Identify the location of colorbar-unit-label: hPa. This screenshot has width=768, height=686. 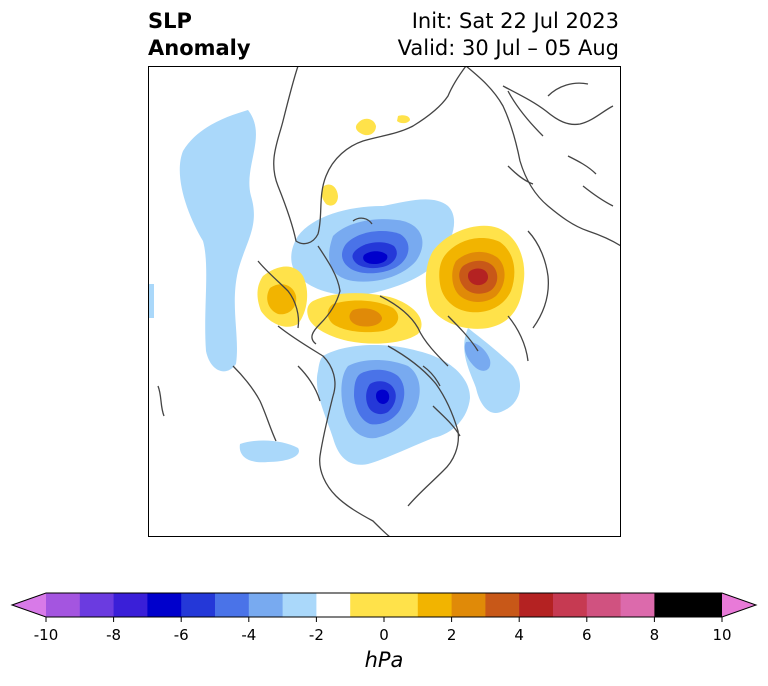
(384, 660).